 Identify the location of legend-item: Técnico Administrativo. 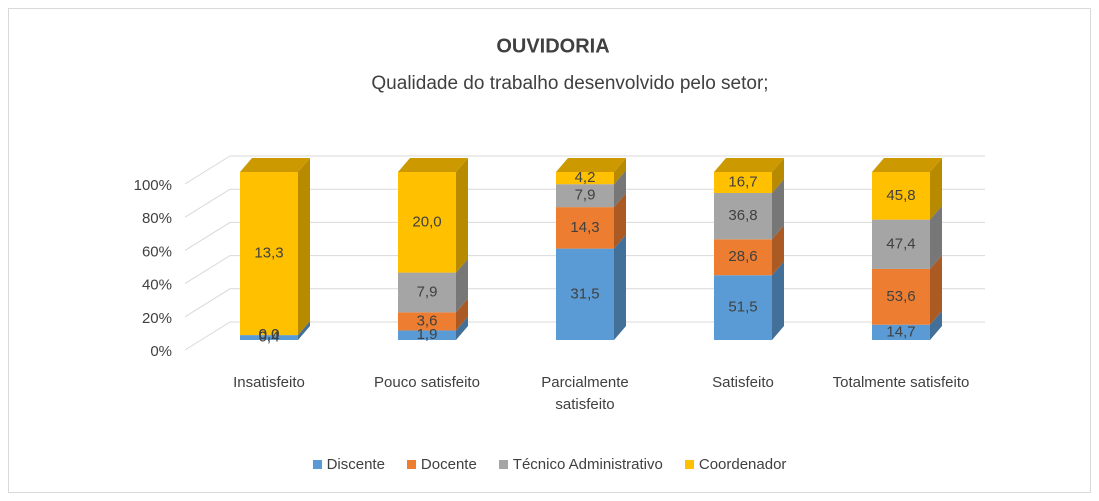
(580, 464).